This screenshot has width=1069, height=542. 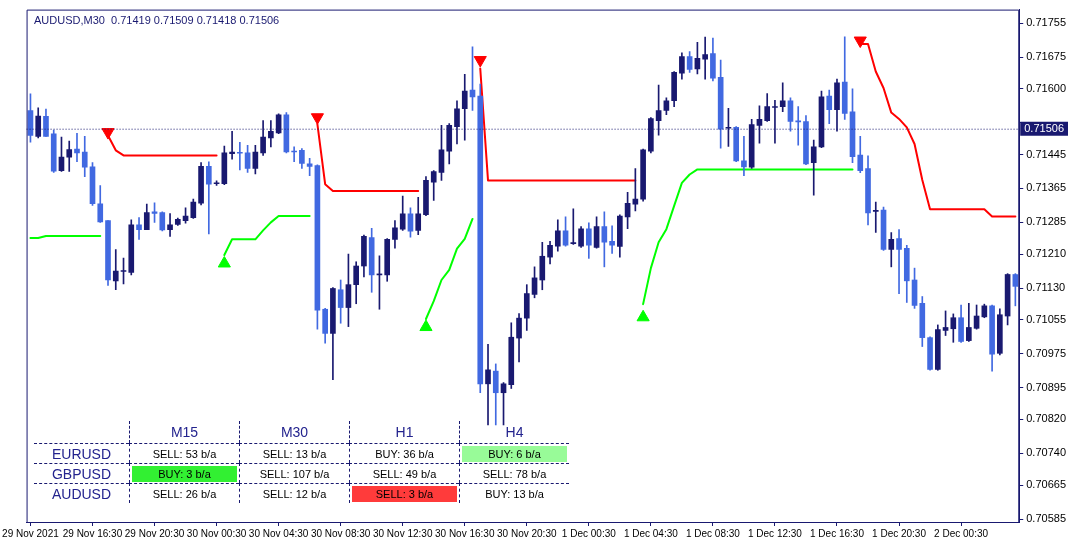 What do you see at coordinates (651, 533) in the screenshot?
I see `x-tick-label: 1 Dec 04:30` at bounding box center [651, 533].